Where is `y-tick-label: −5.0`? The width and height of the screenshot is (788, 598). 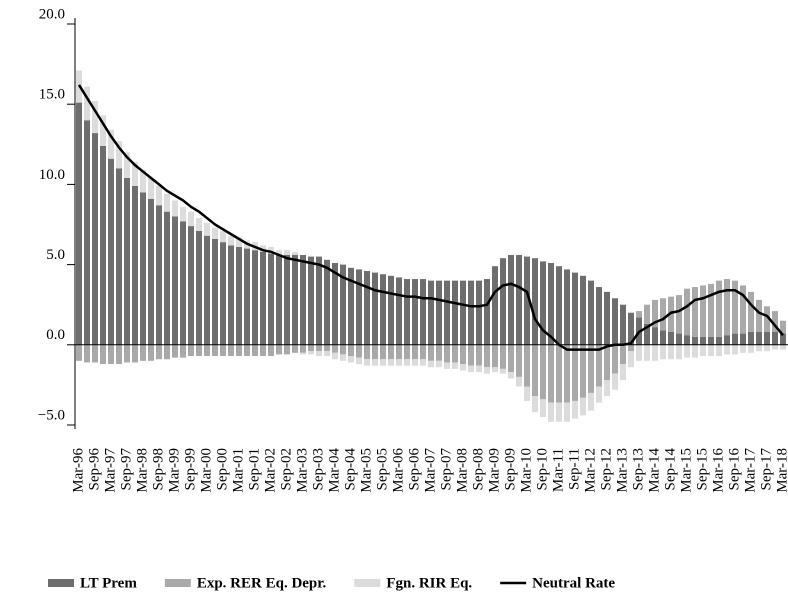 y-tick-label: −5.0 is located at coordinates (51, 415).